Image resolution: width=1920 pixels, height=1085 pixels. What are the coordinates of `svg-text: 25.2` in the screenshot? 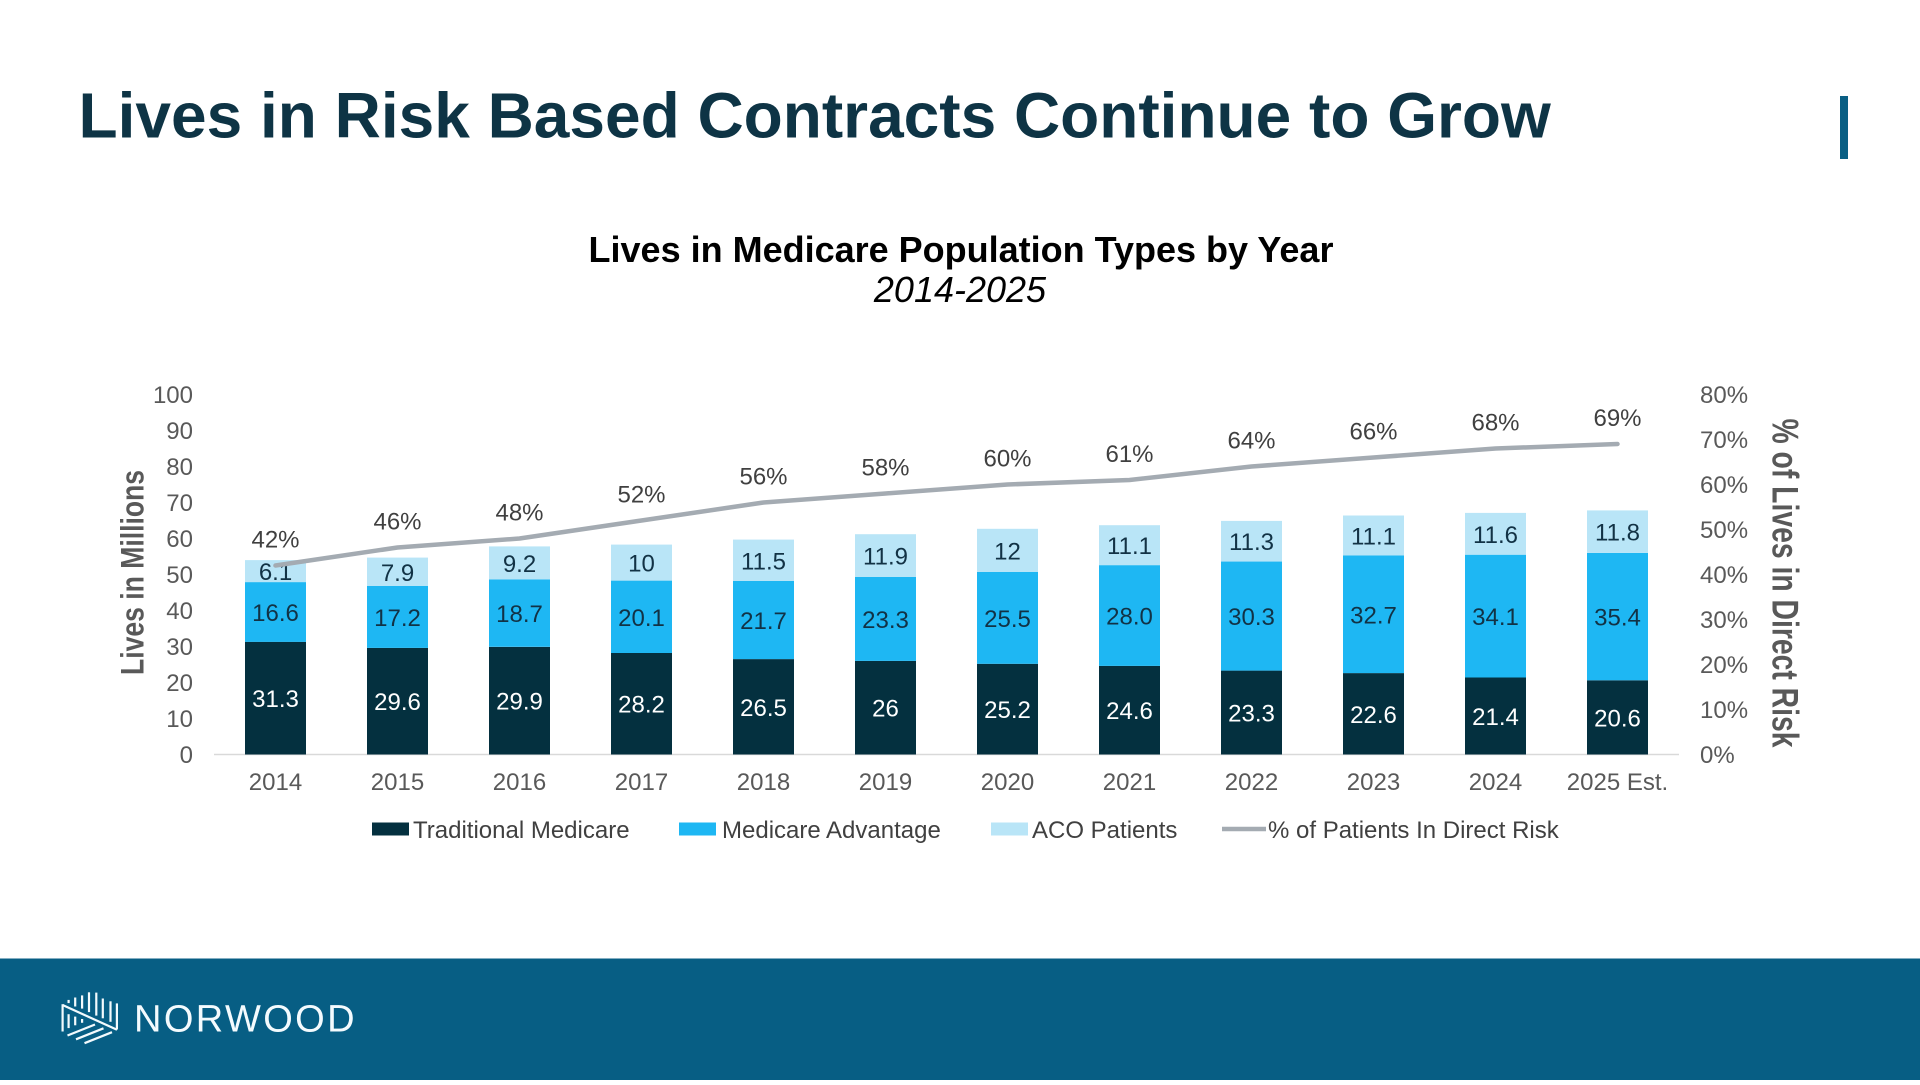 It's located at (1007, 710).